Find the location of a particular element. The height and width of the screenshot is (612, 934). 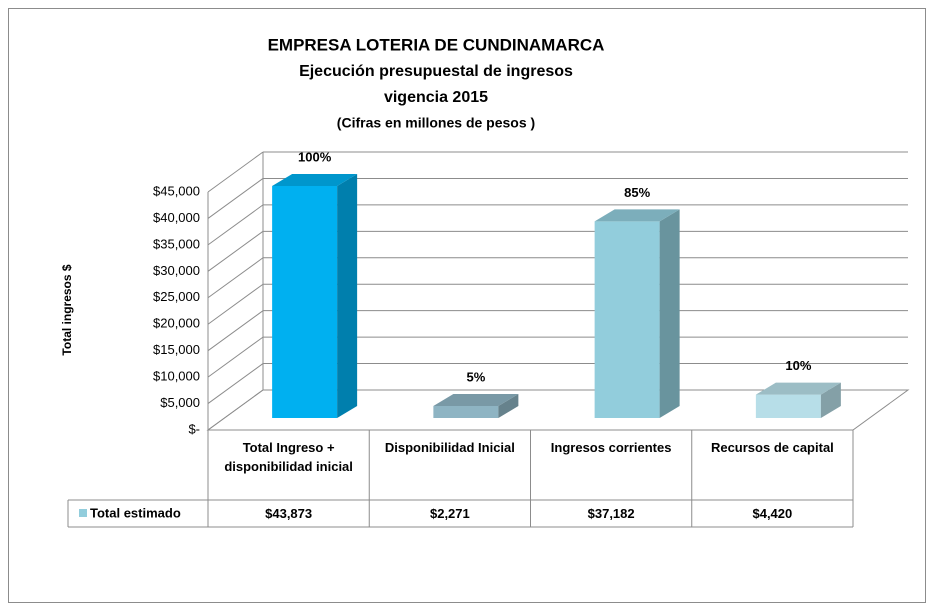

y-tick-label: $20,000 is located at coordinates (176, 323).